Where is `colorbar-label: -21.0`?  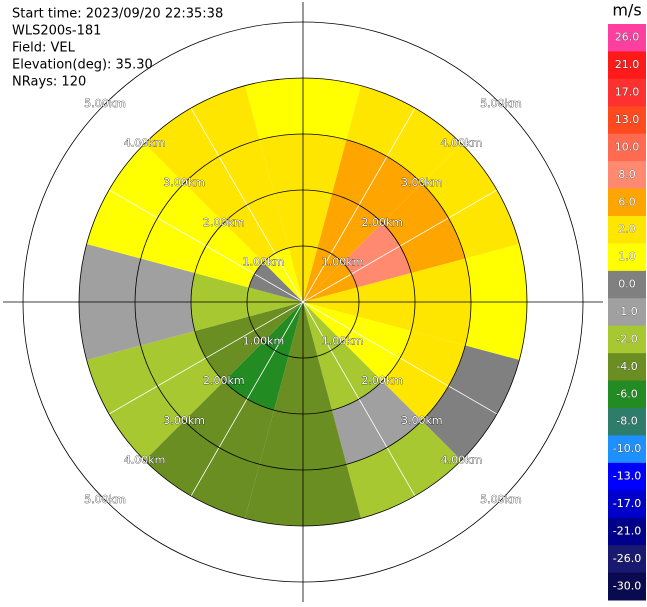
colorbar-label: -21.0 is located at coordinates (627, 530).